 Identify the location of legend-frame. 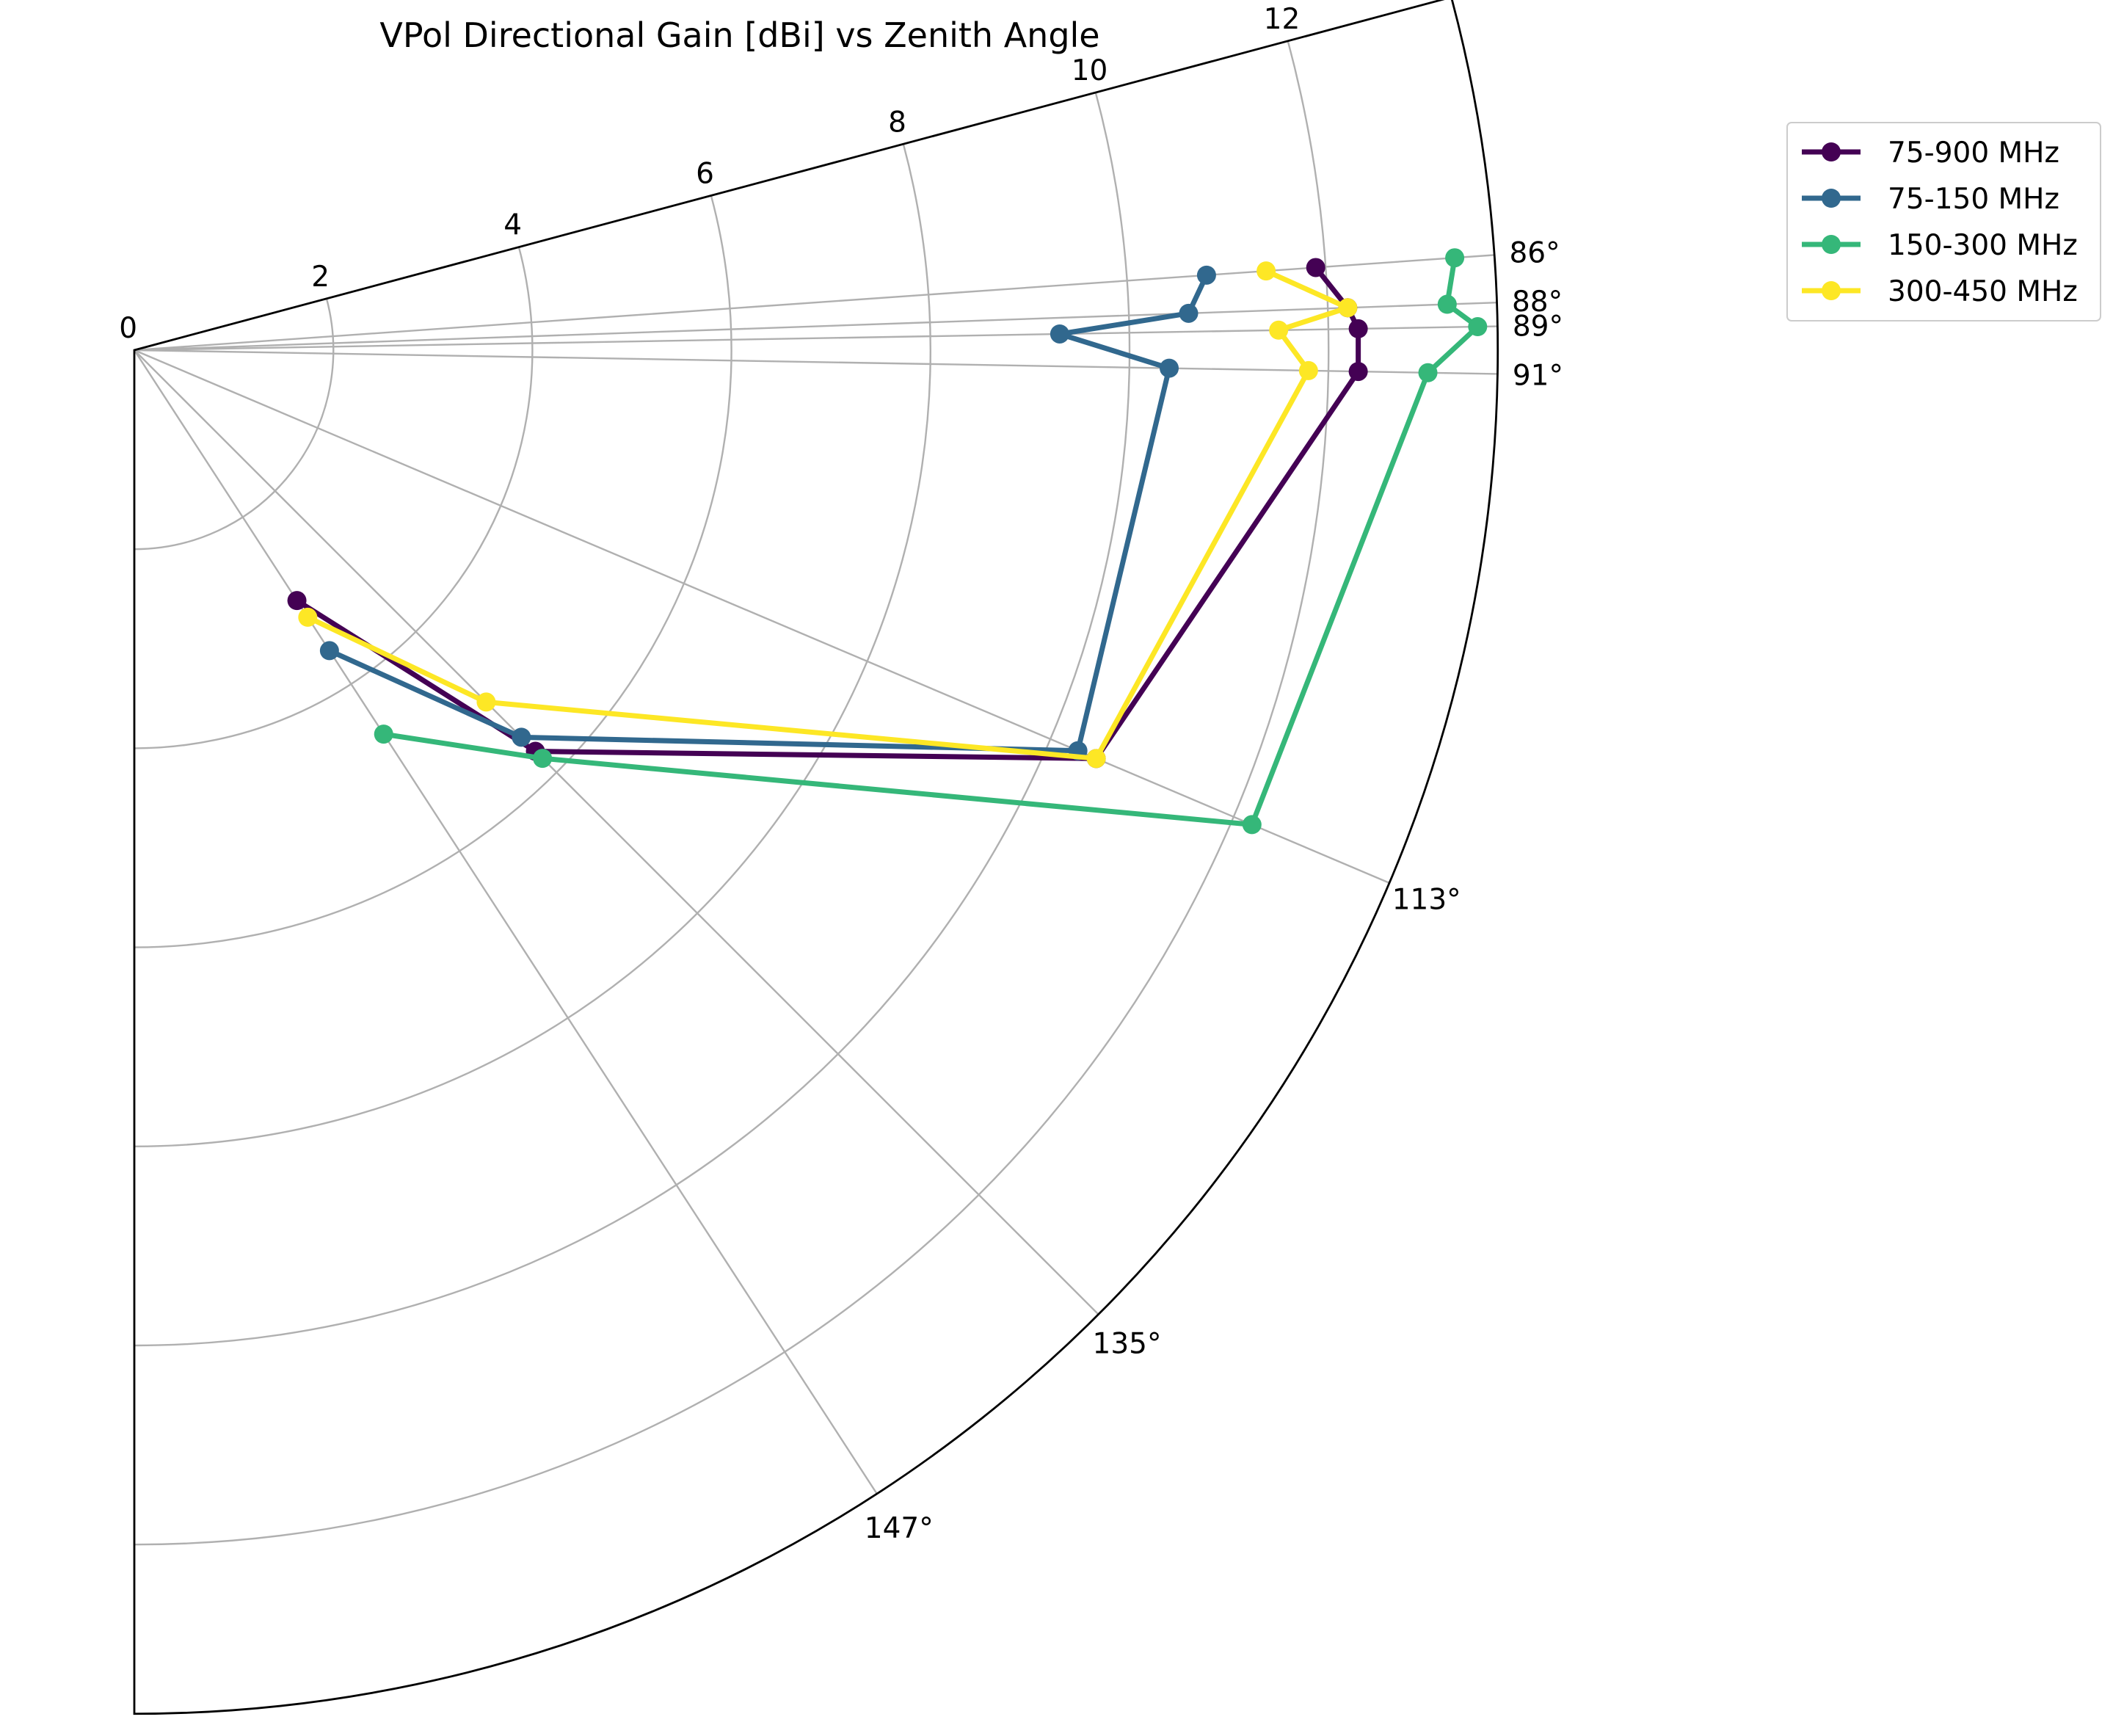
(1943, 222).